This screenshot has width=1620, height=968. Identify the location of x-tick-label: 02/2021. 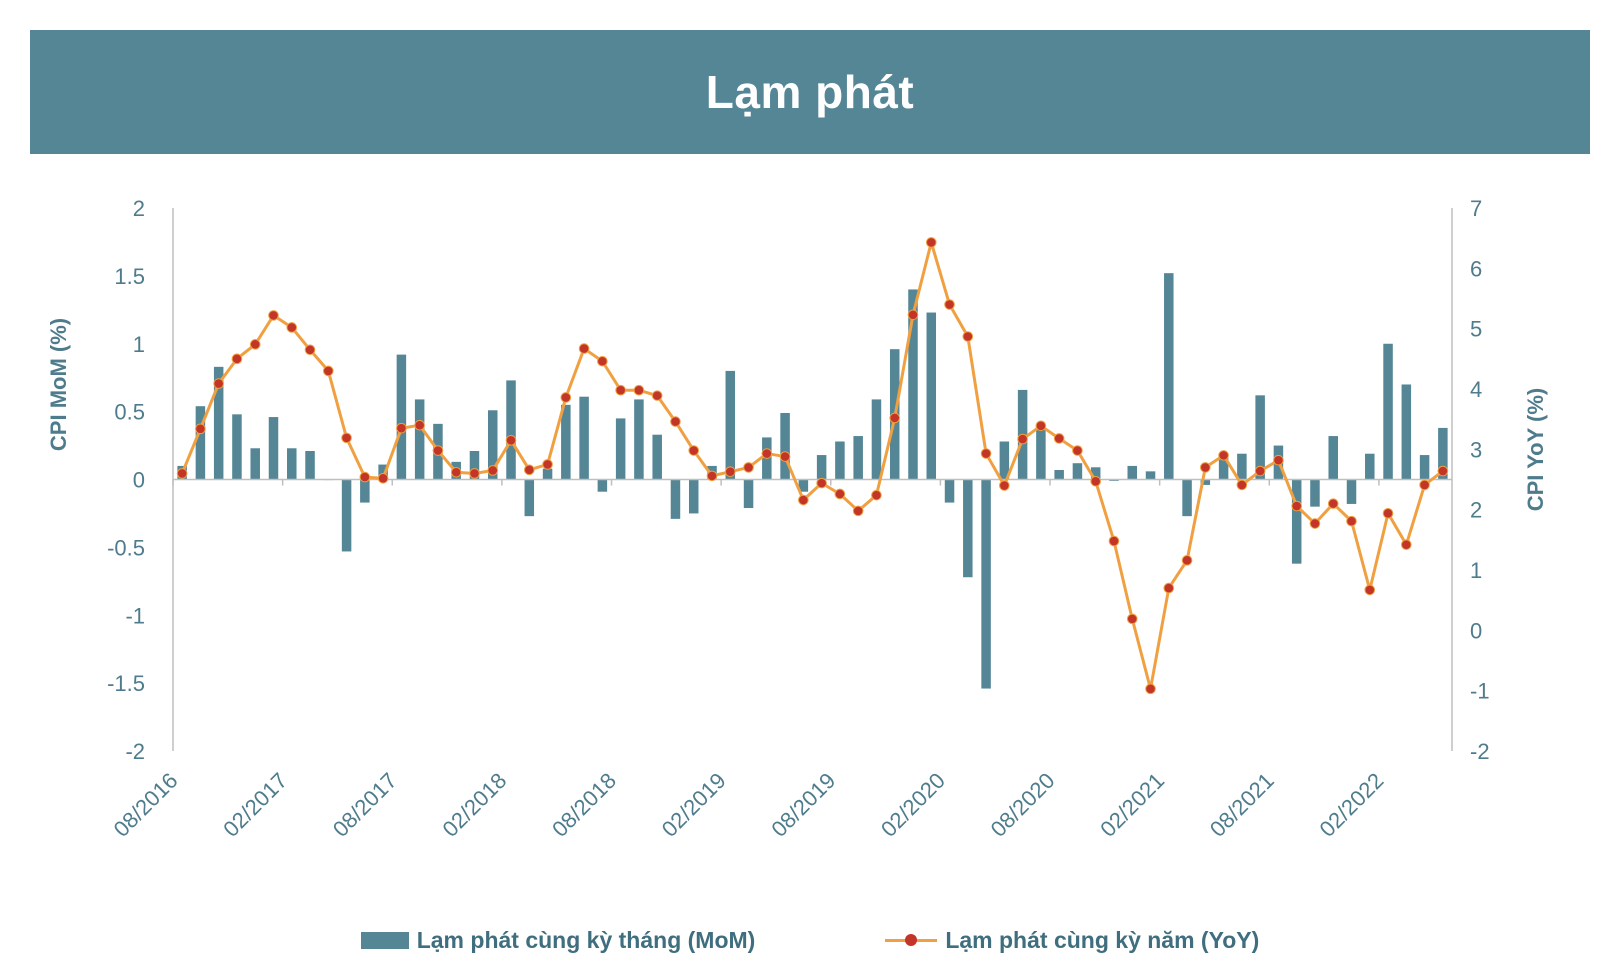
(1132, 805).